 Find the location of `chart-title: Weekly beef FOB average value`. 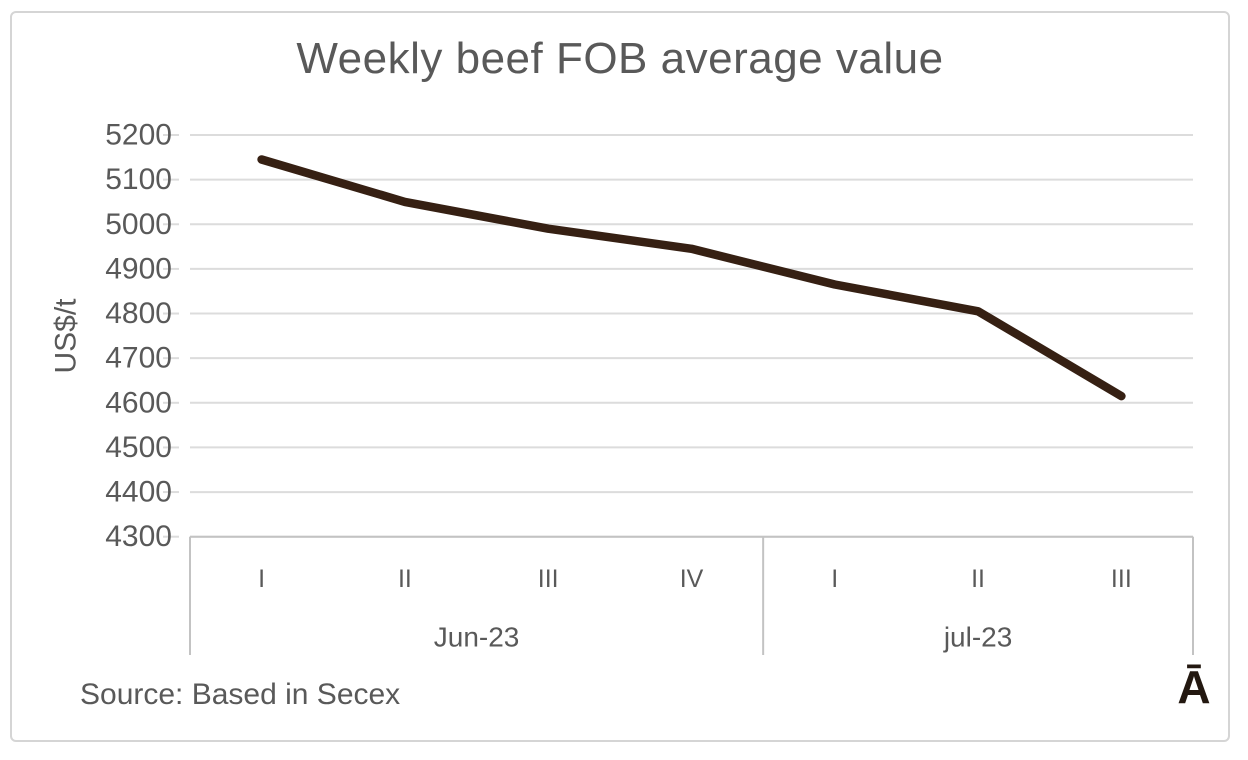

chart-title: Weekly beef FOB average value is located at coordinates (620, 58).